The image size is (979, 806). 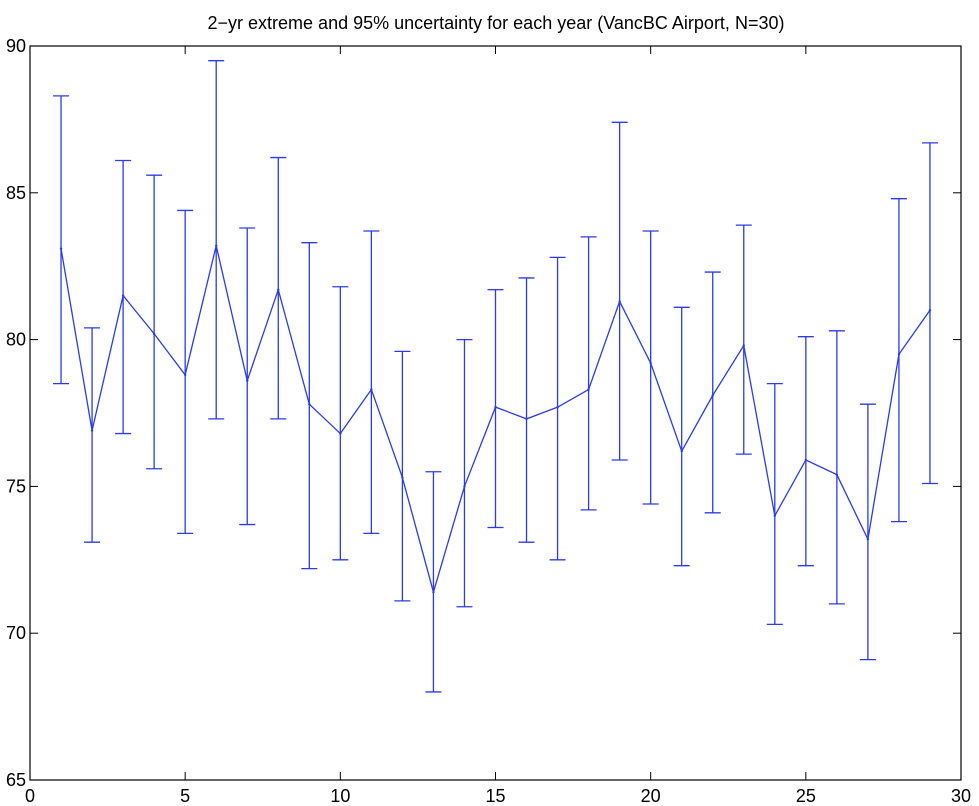 What do you see at coordinates (340, 796) in the screenshot?
I see `x-tick-label: 10` at bounding box center [340, 796].